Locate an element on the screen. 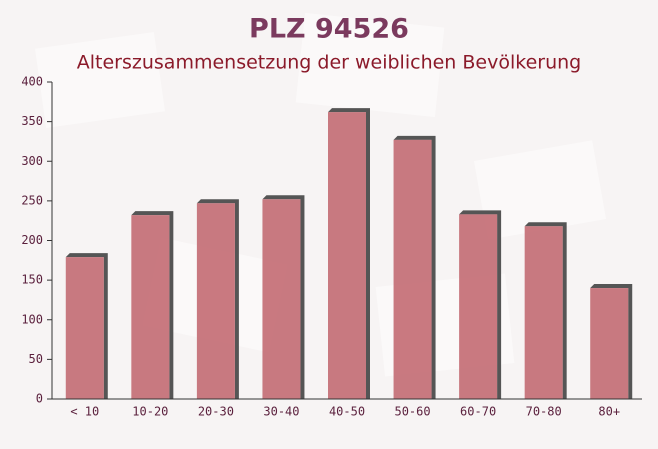 This screenshot has width=658, height=449. x-tick-label: 50-60 is located at coordinates (412, 412).